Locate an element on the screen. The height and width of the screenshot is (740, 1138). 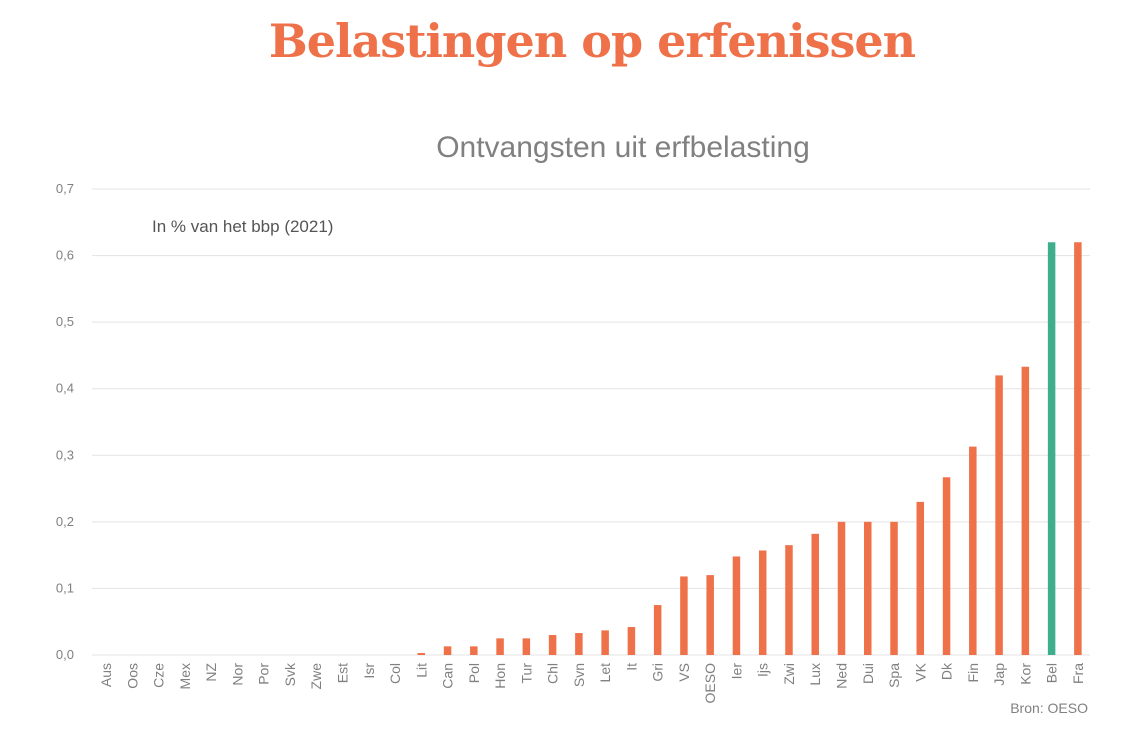
bar-pol is located at coordinates (474, 650).